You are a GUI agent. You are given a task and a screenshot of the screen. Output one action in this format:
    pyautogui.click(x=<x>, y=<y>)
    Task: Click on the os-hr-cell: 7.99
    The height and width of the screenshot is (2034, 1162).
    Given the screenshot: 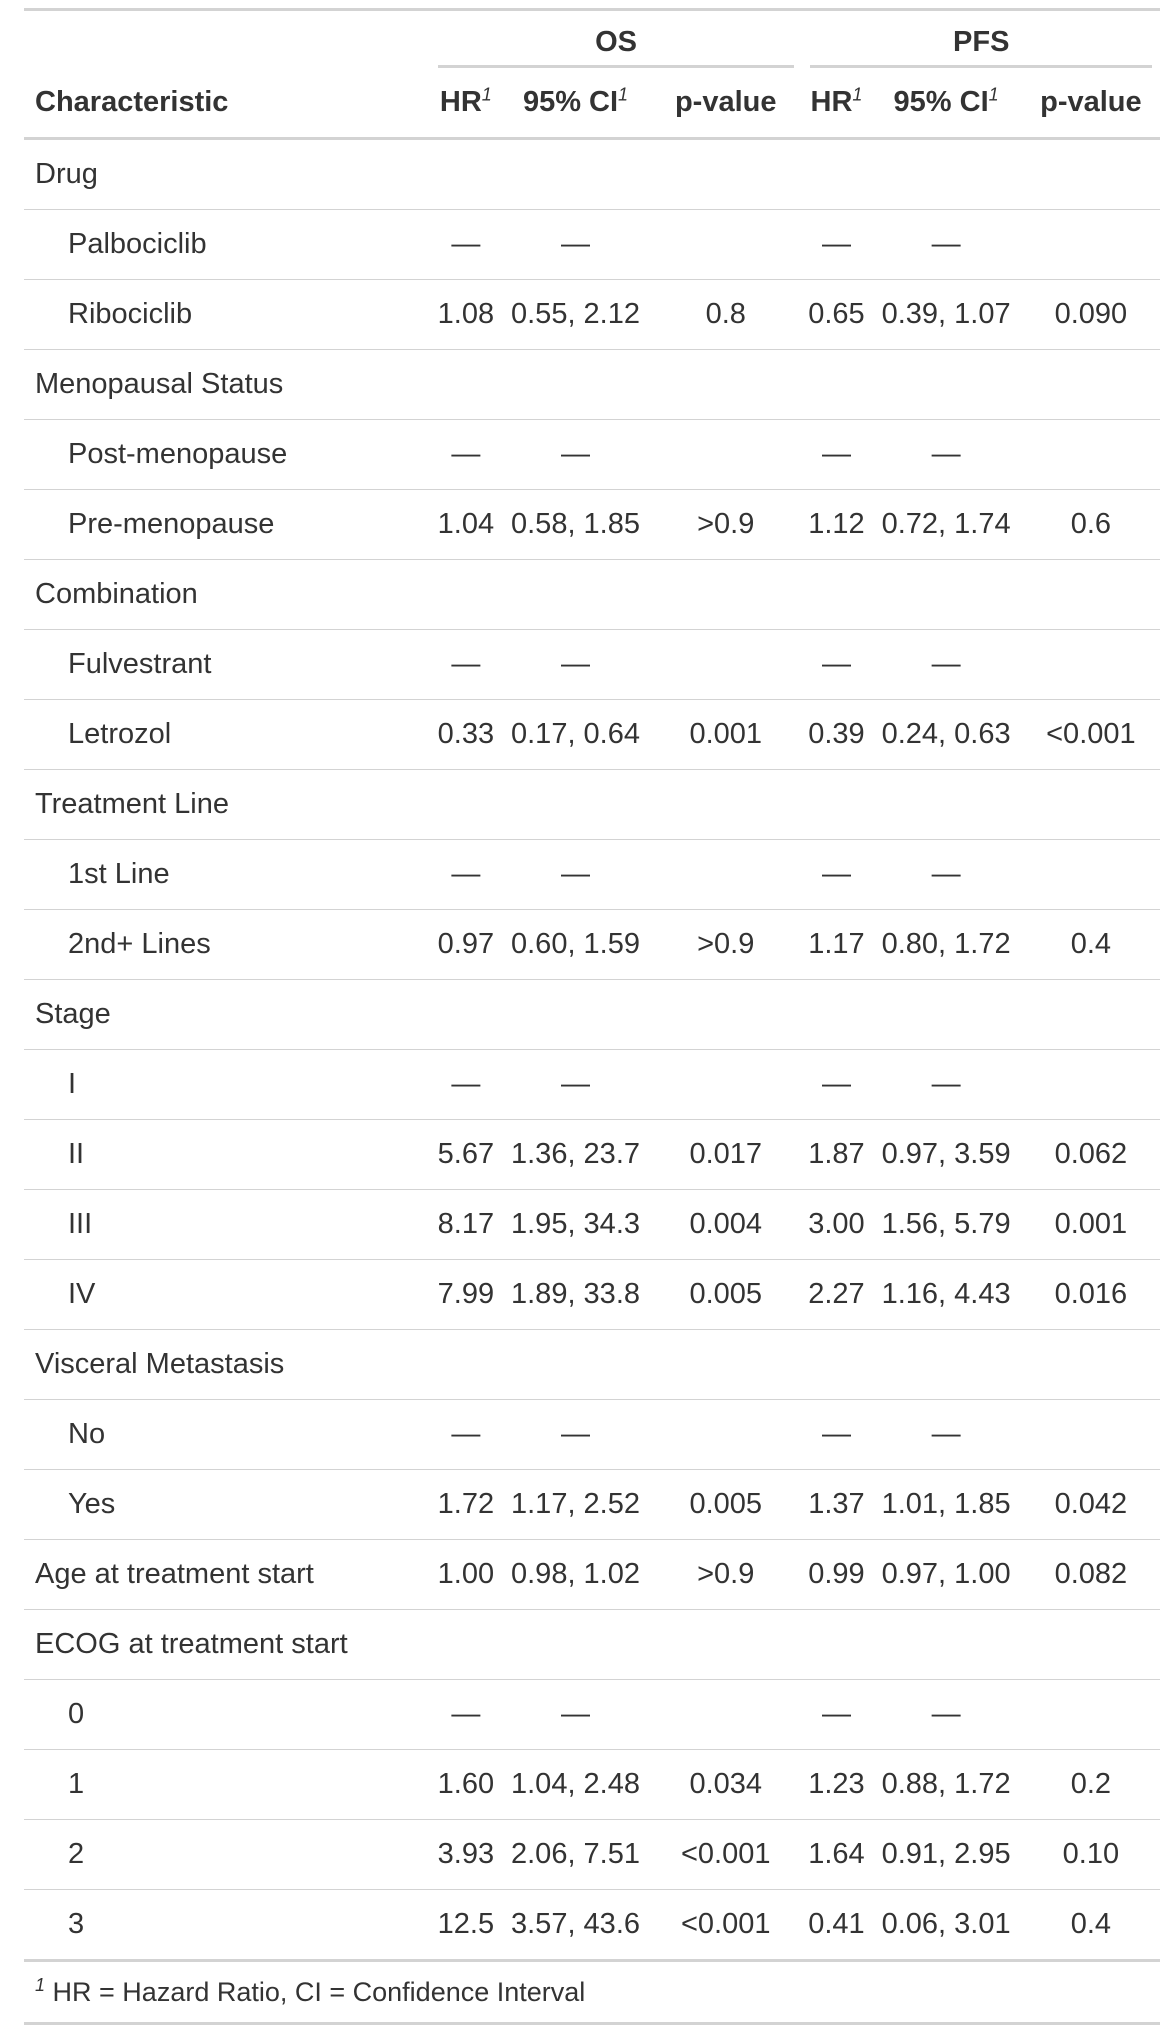 What is the action you would take?
    pyautogui.click(x=466, y=1294)
    